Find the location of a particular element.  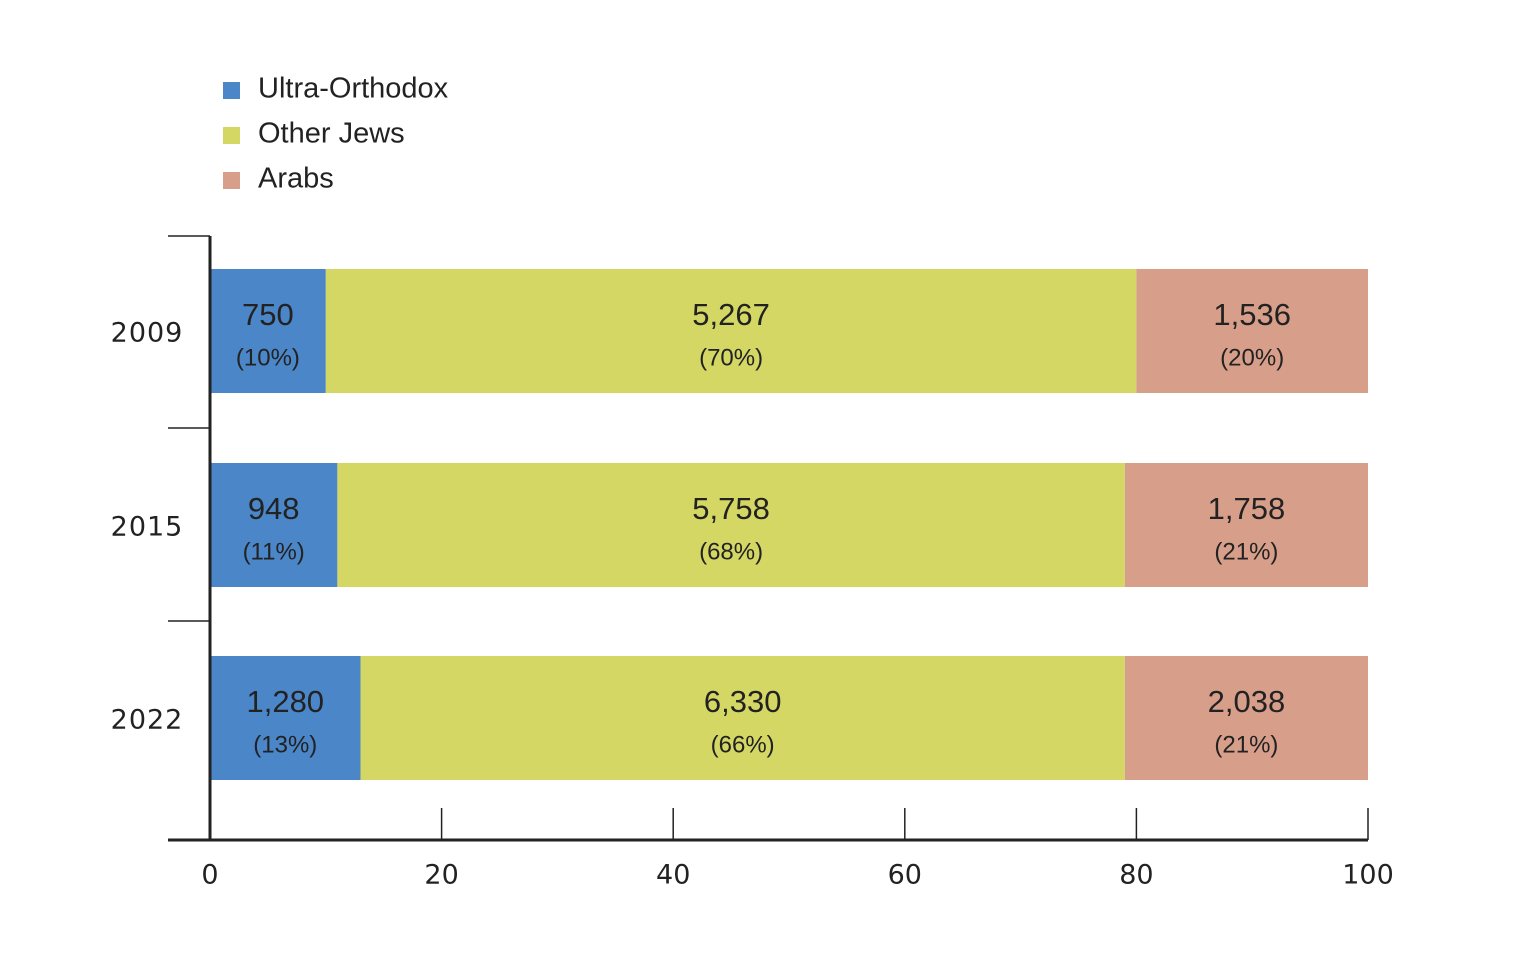

data-label-count: 2,038 is located at coordinates (1247, 701).